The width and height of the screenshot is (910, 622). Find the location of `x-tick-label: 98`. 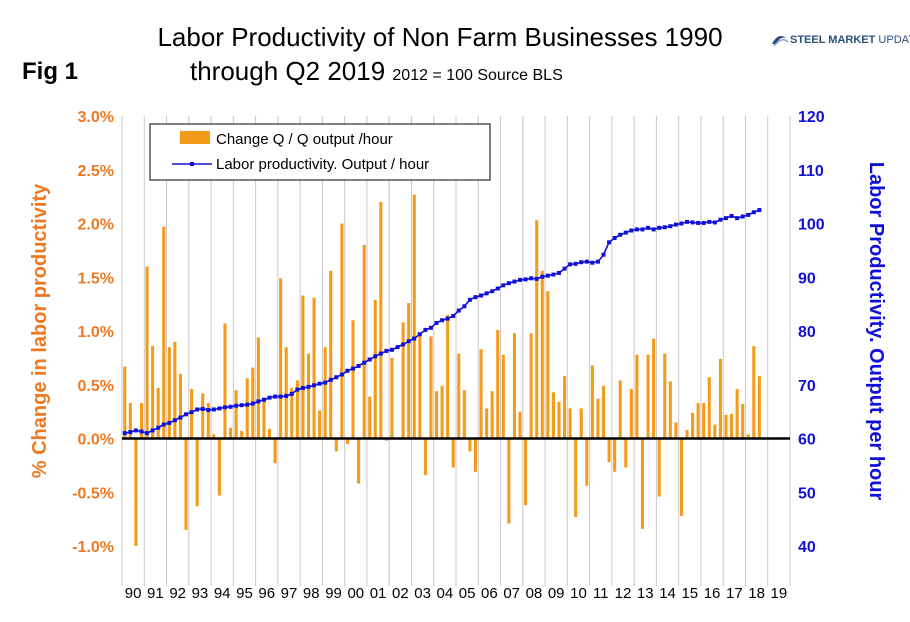

x-tick-label: 98 is located at coordinates (311, 593).